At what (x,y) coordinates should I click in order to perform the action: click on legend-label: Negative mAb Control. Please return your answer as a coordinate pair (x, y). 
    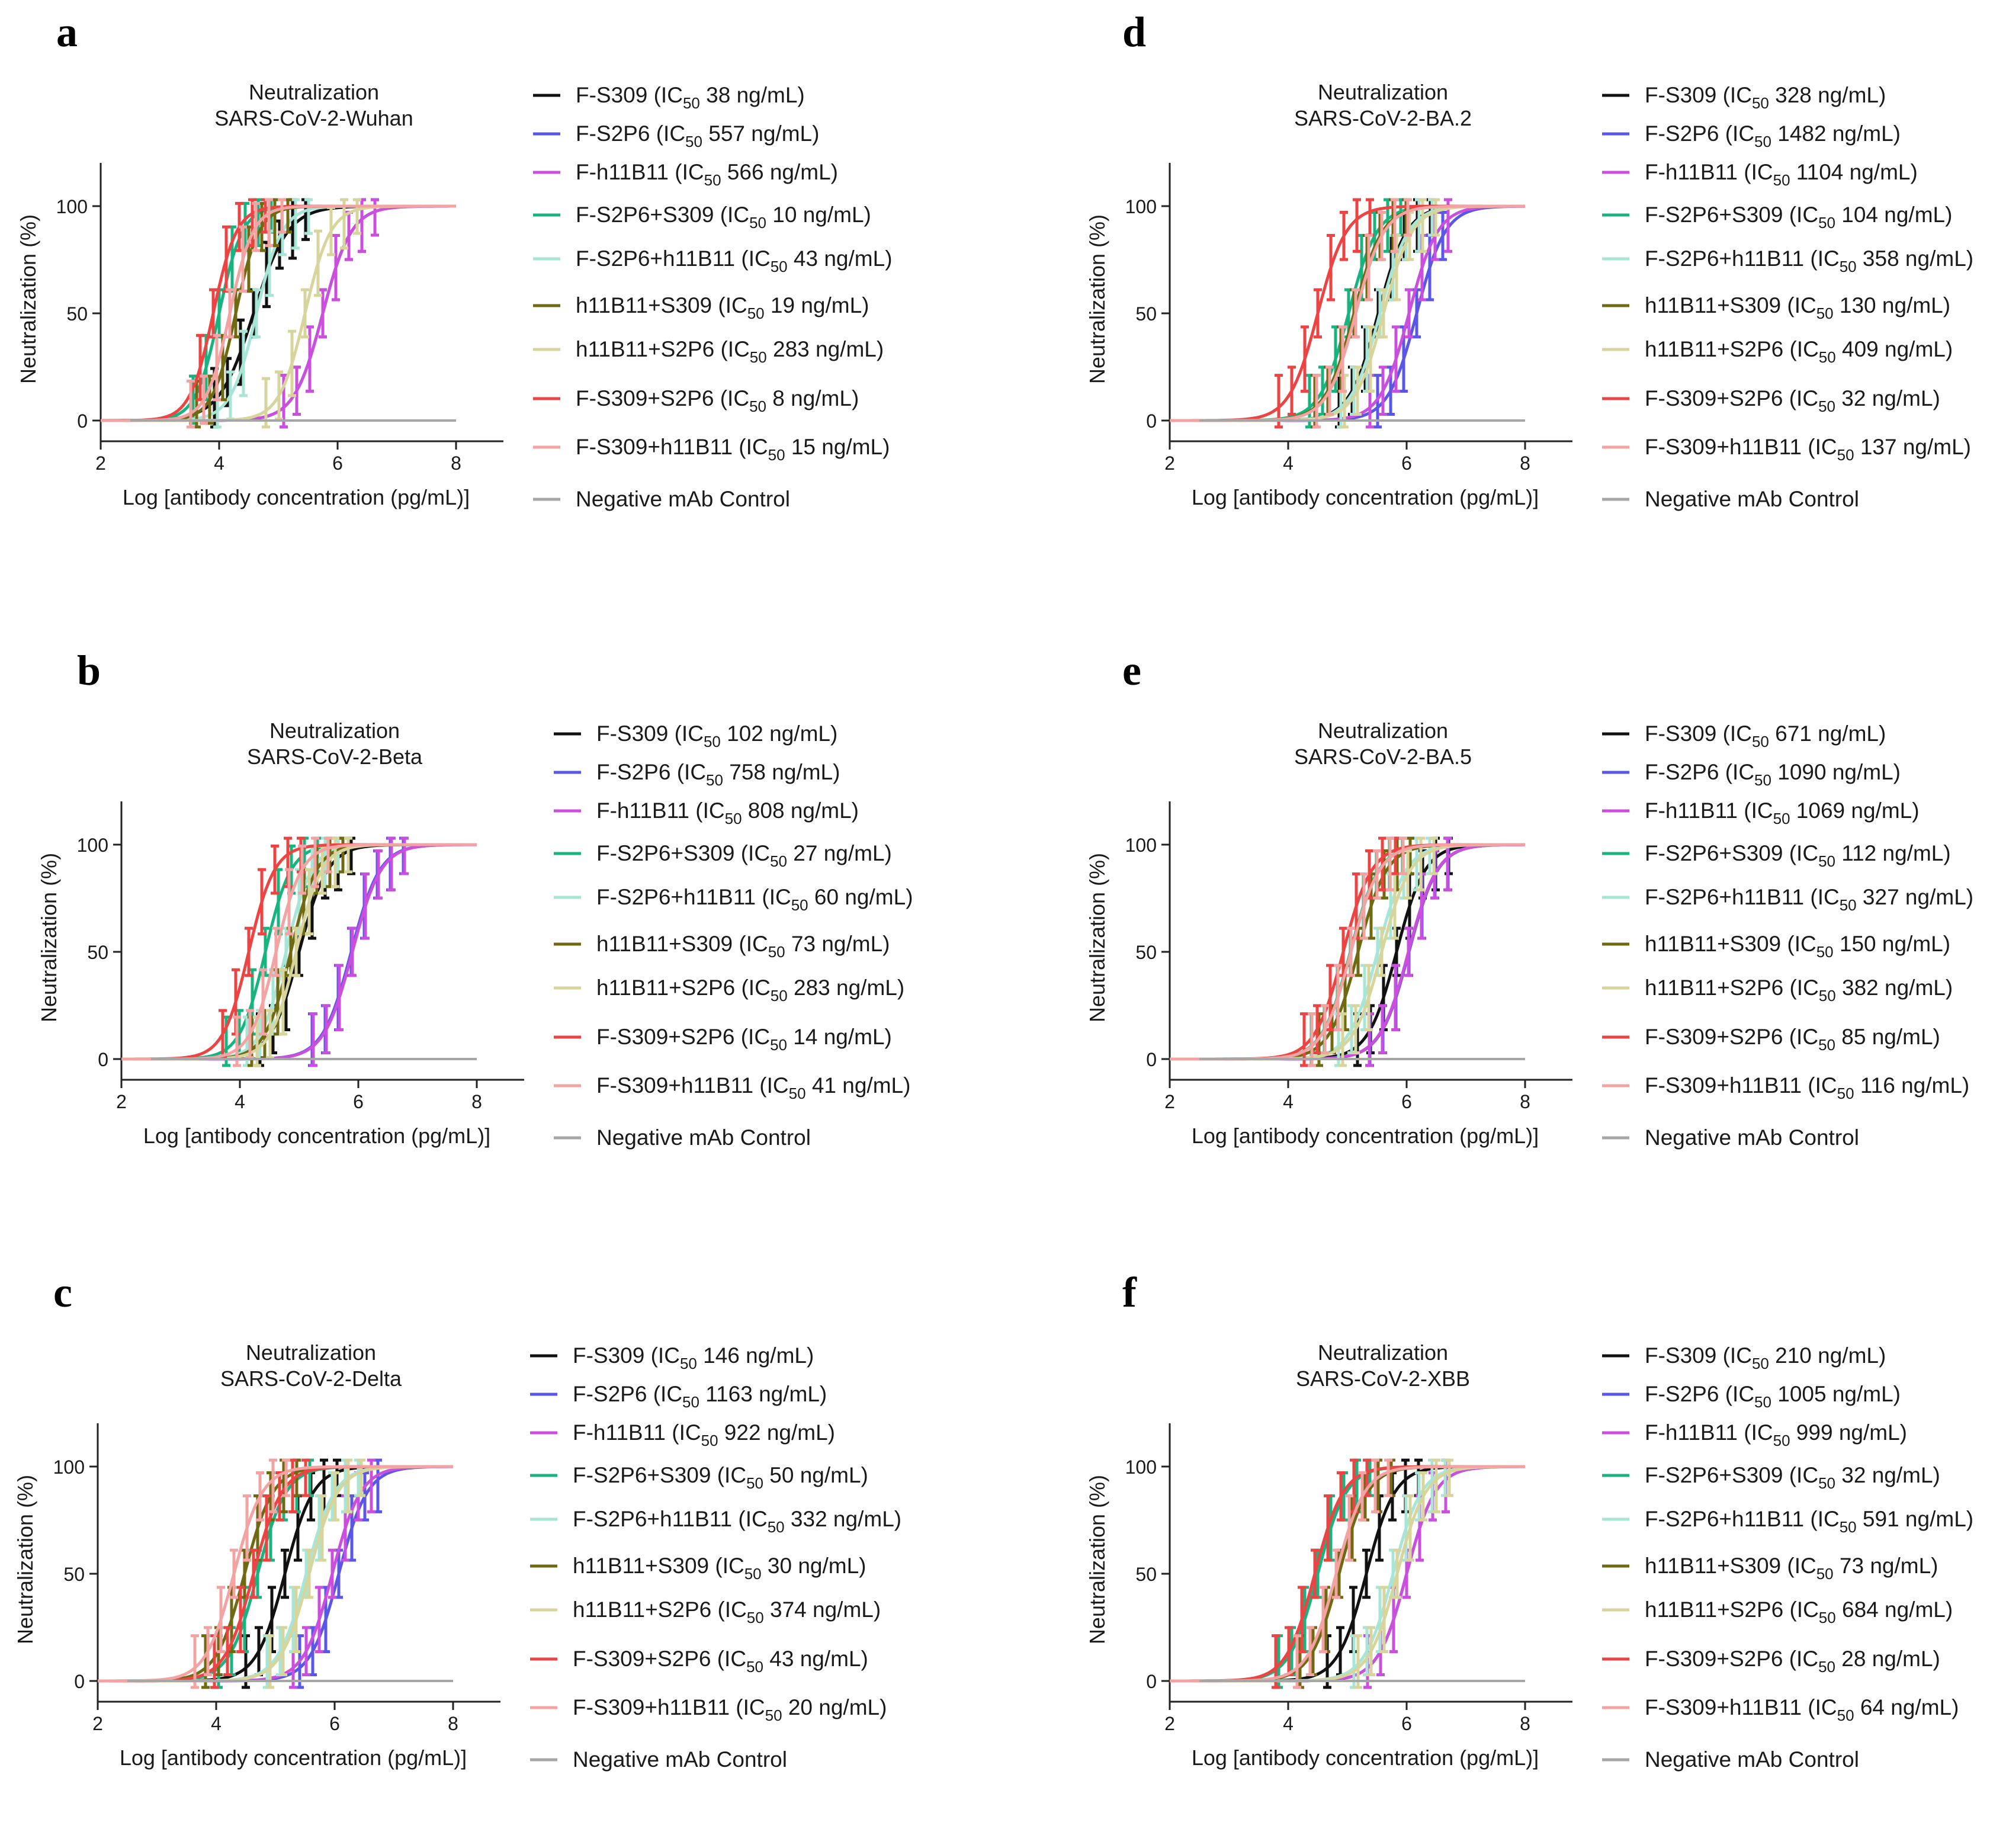
    Looking at the image, I should click on (683, 499).